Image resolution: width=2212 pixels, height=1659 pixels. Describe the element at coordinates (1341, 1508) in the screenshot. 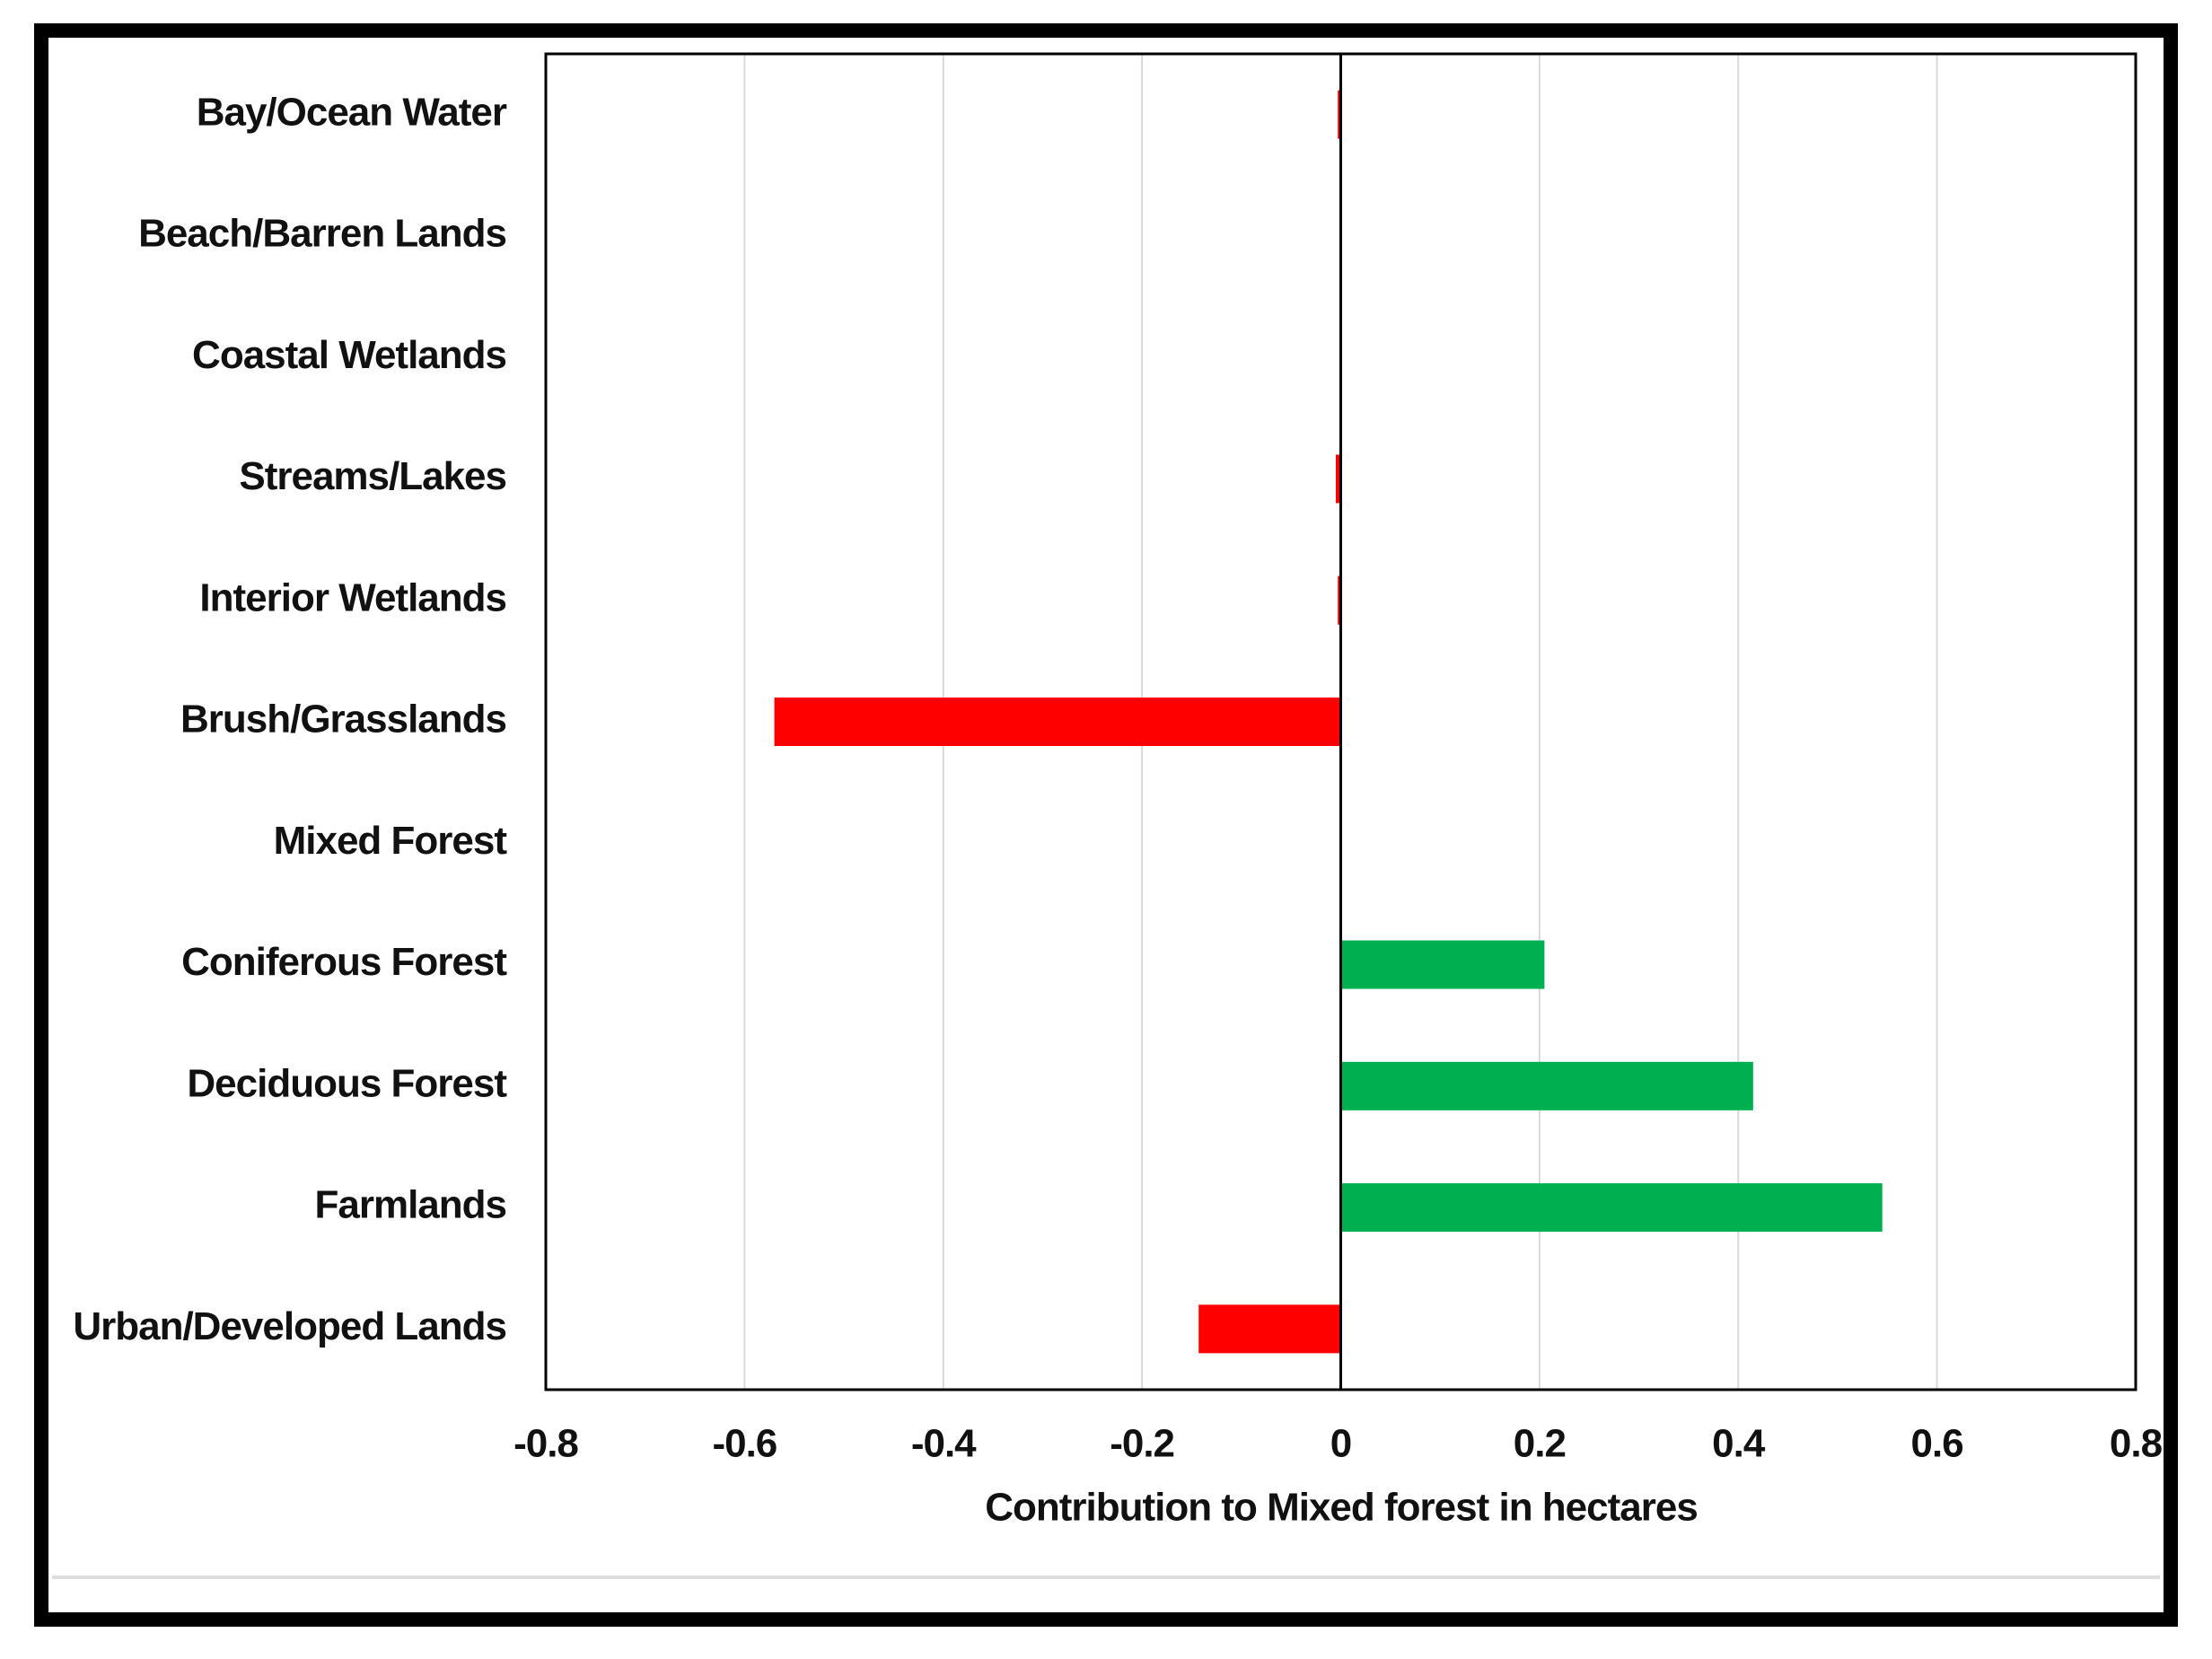

I see `x-axis-title: Contribution to Mixed forest in hectares` at that location.